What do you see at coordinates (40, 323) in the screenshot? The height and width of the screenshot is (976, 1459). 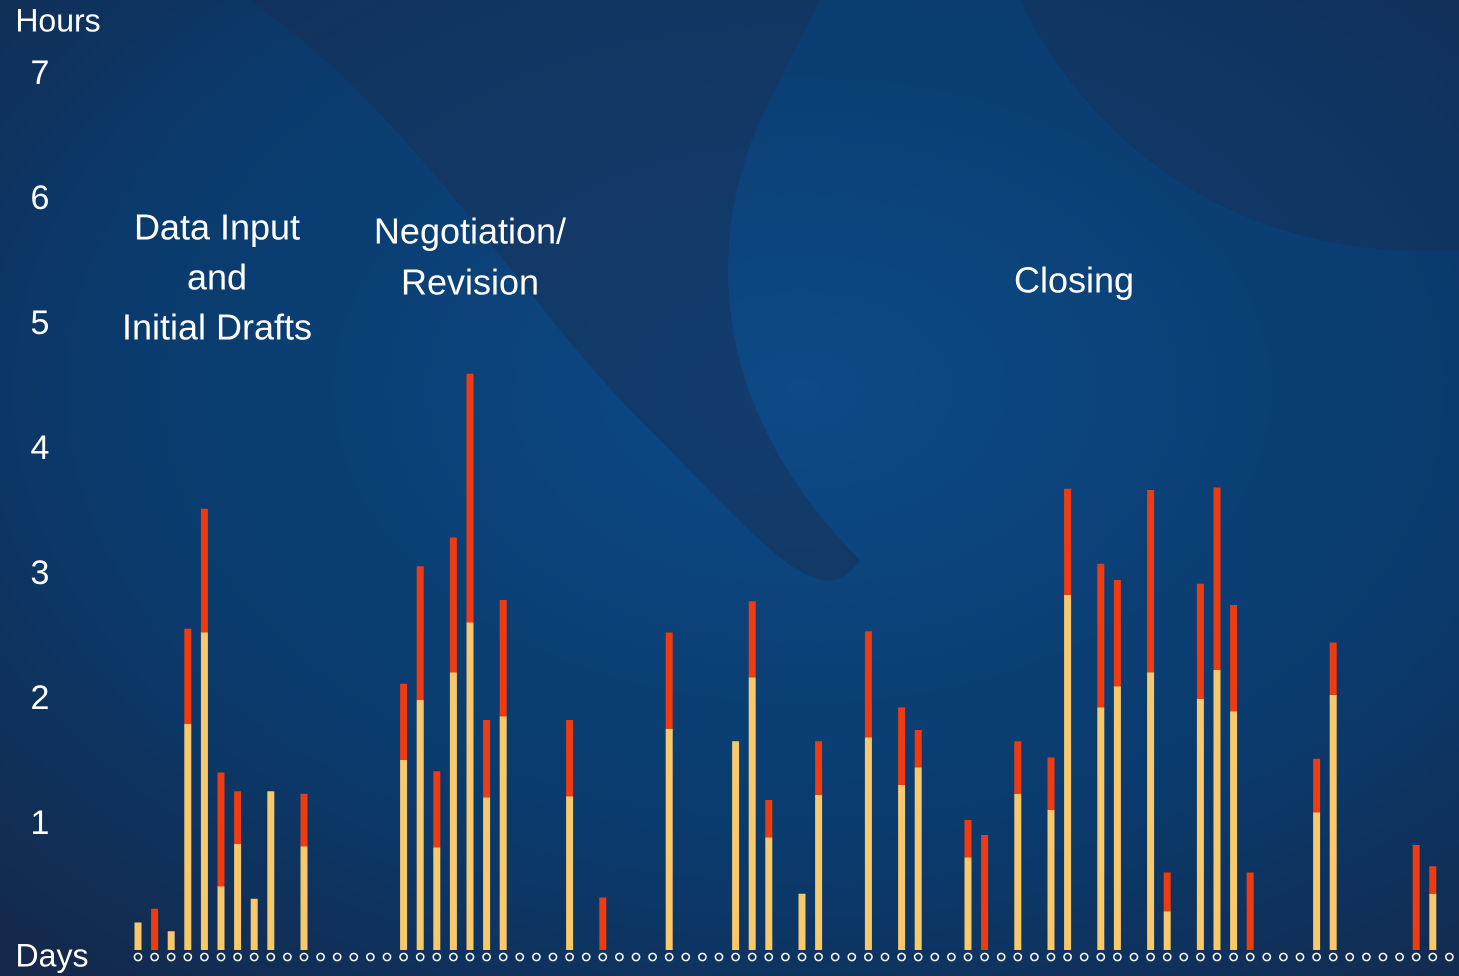 I see `y-tick-label: 5` at bounding box center [40, 323].